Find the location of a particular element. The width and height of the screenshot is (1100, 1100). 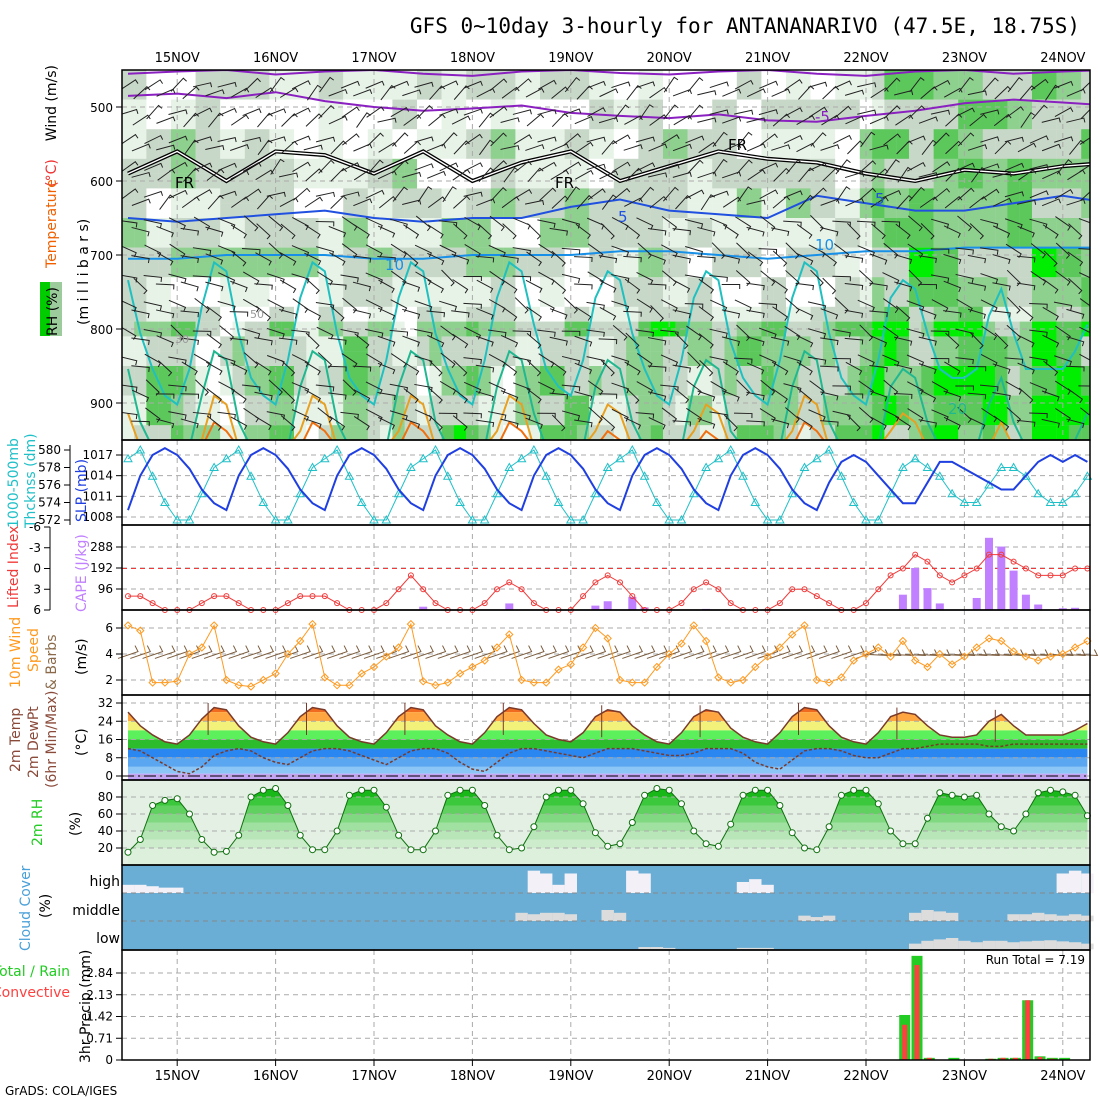

li-point is located at coordinates (976, 568).